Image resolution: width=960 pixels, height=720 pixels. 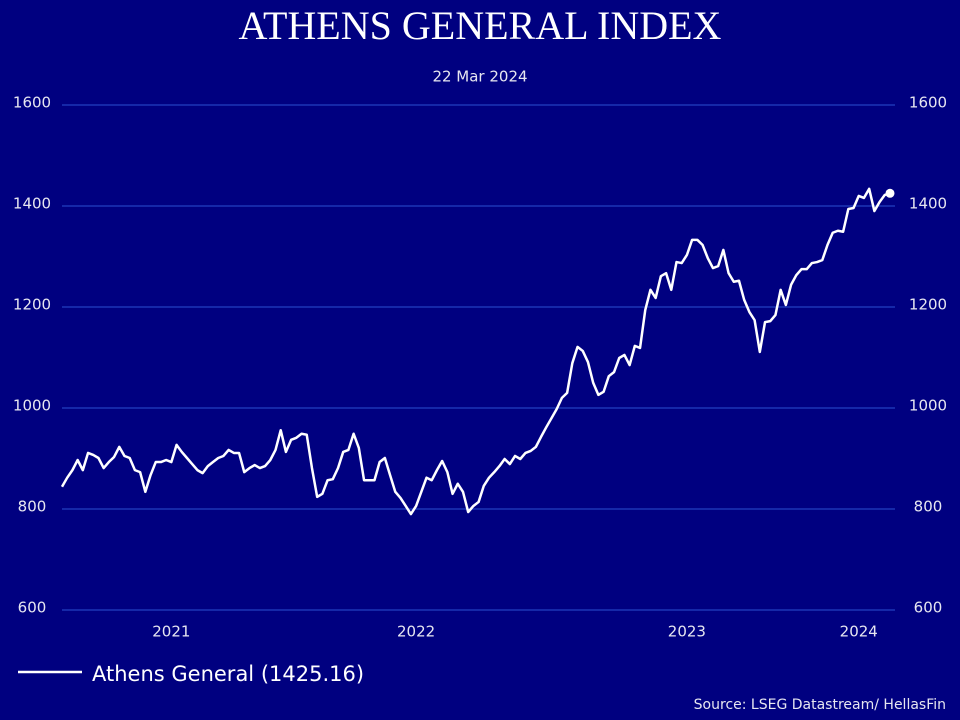 I want to click on y2-tick-label: 1400, so click(x=928, y=204).